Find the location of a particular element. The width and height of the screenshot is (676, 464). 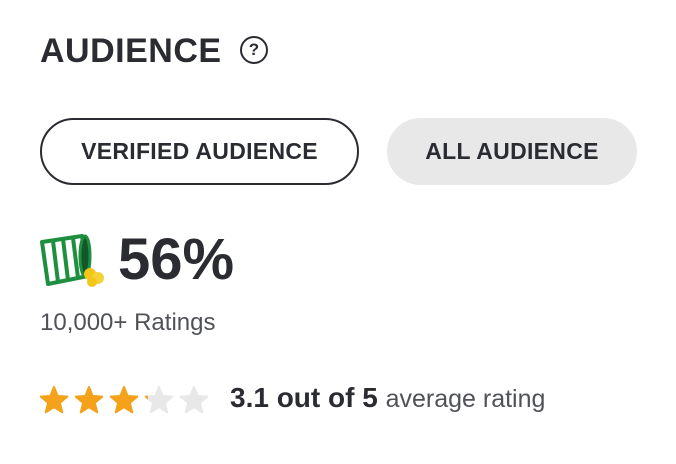

popcorn-icon is located at coordinates (72, 260).